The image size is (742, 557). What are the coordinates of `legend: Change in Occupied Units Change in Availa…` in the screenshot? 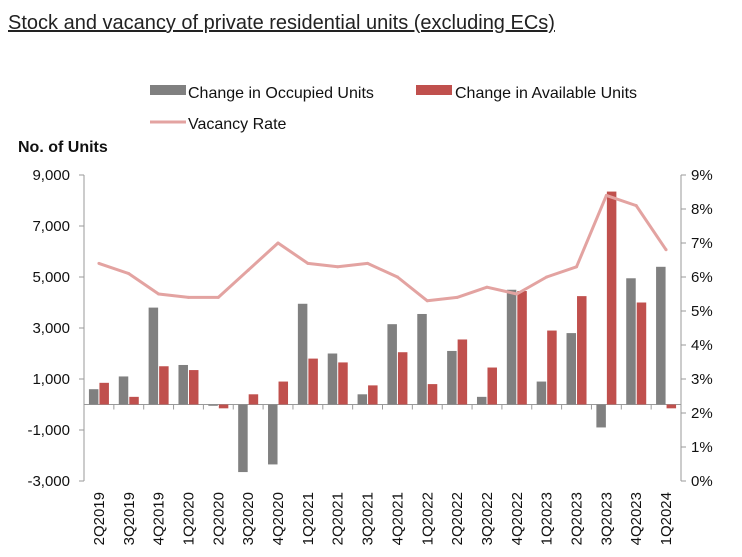 It's located at (393, 109).